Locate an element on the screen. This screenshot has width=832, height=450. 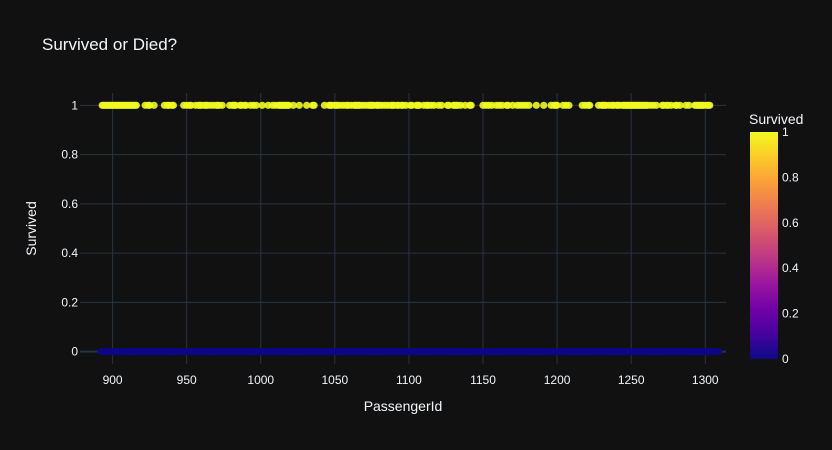
colorbar-tick-label: 0 is located at coordinates (785, 359).